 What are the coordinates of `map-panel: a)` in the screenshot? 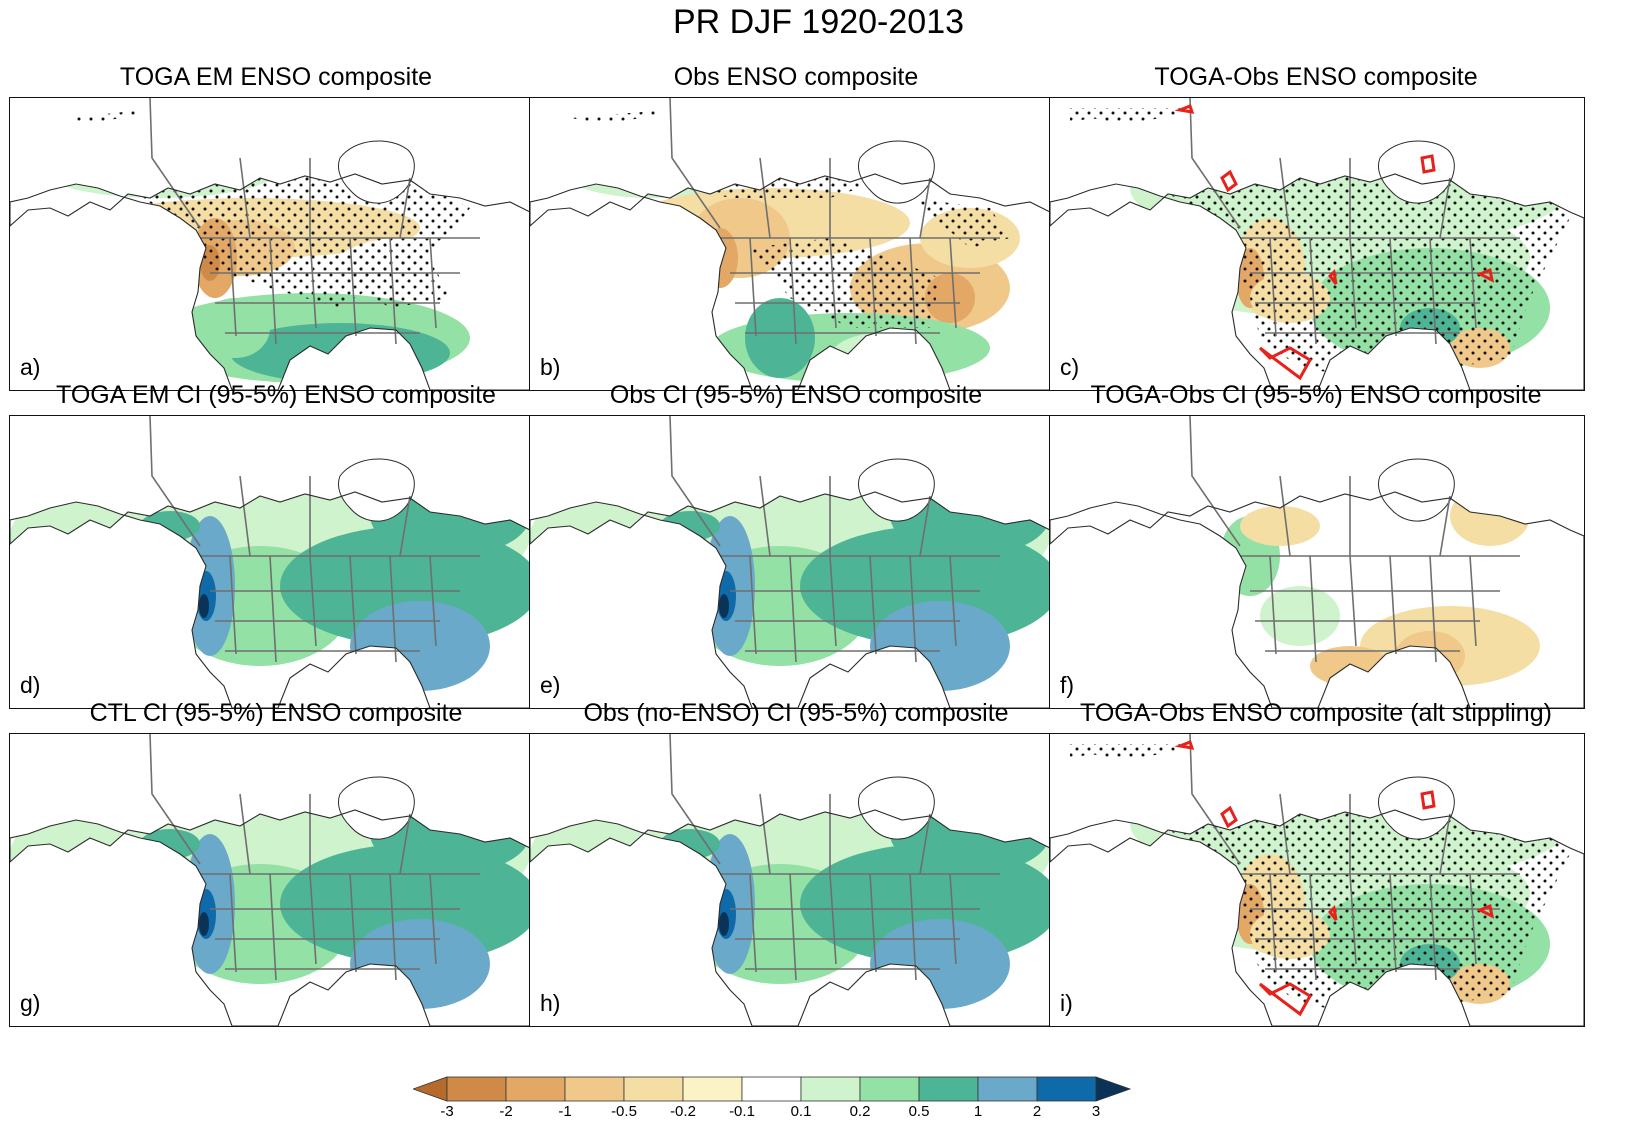 It's located at (277, 244).